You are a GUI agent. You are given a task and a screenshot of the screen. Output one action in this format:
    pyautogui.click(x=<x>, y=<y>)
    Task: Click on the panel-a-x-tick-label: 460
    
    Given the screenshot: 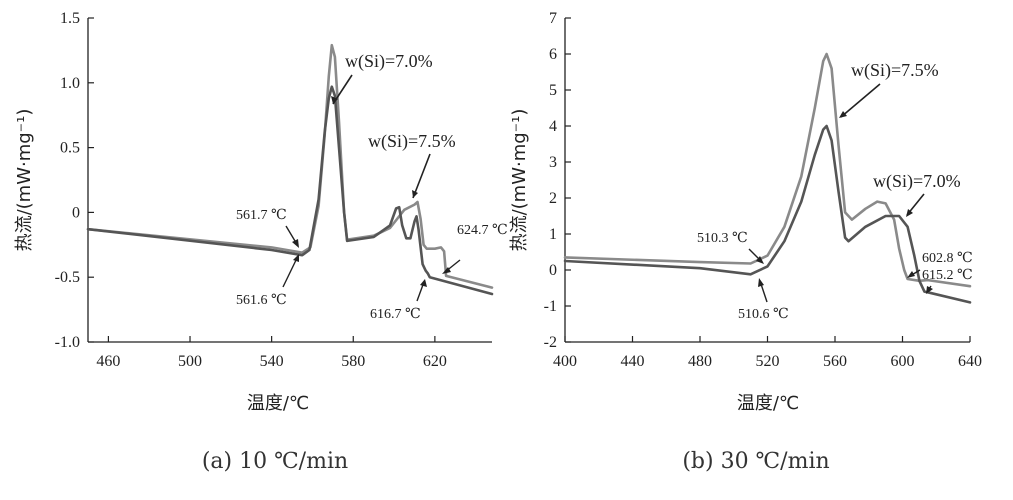 What is the action you would take?
    pyautogui.click(x=108, y=361)
    